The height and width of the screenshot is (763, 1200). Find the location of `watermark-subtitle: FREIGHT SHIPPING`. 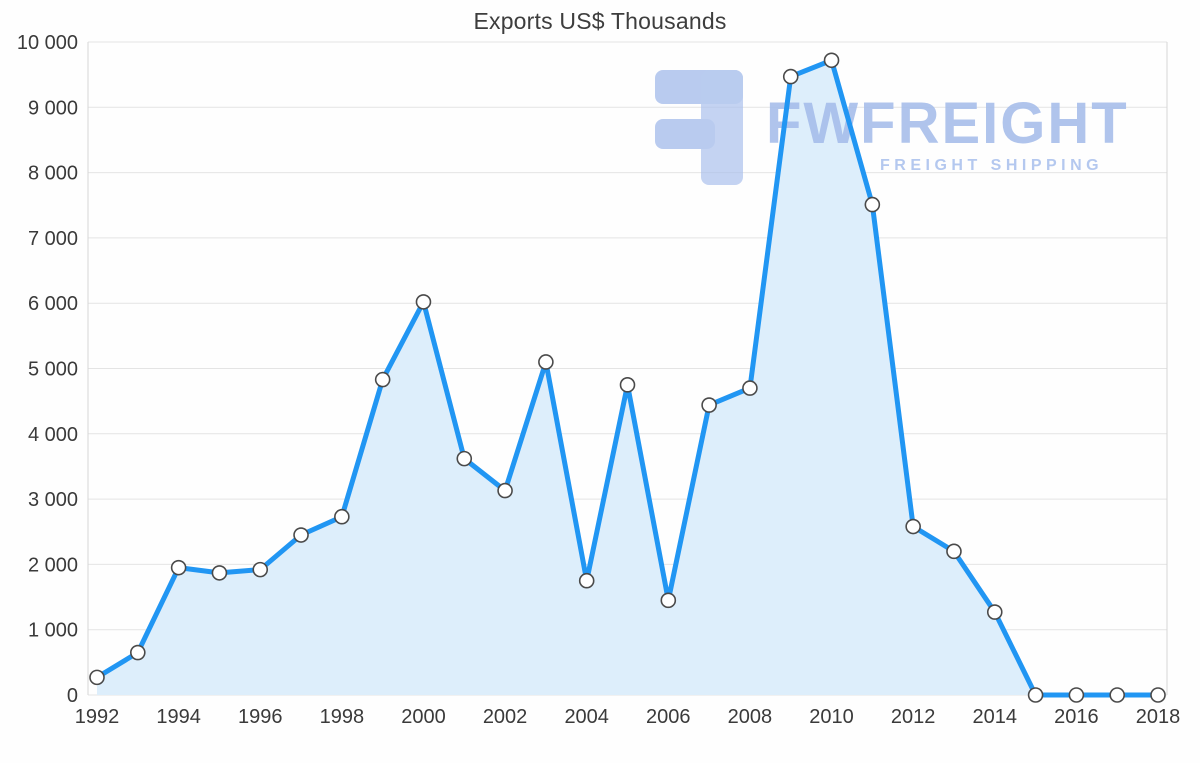

watermark-subtitle: FREIGHT SHIPPING is located at coordinates (991, 165).